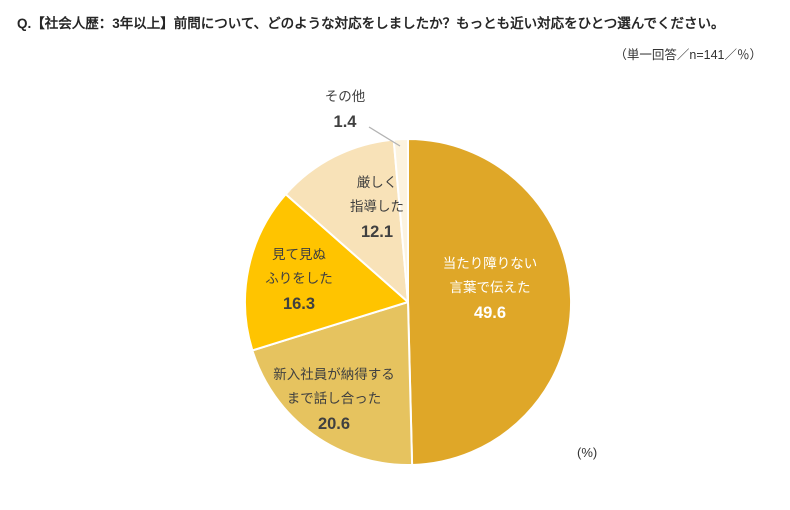 Image resolution: width=790 pixels, height=510 pixels. I want to click on slice-label-main-value: 49.6, so click(490, 313).